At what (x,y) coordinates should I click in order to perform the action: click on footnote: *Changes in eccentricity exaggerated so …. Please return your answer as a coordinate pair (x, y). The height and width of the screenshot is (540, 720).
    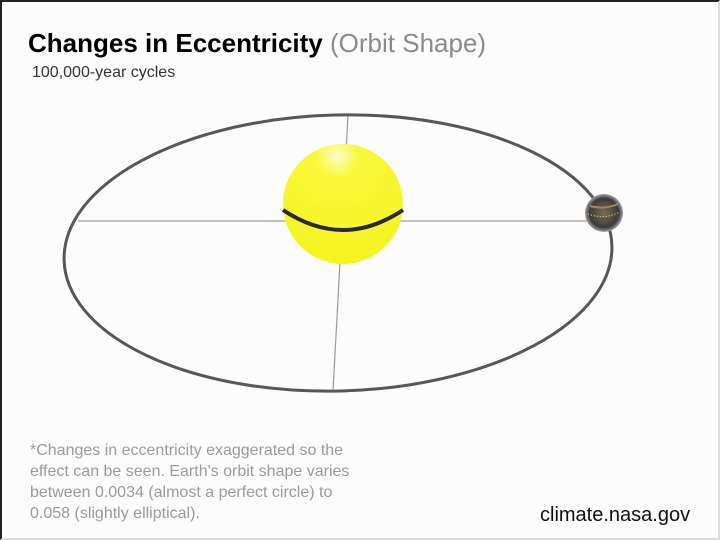
    Looking at the image, I should click on (190, 482).